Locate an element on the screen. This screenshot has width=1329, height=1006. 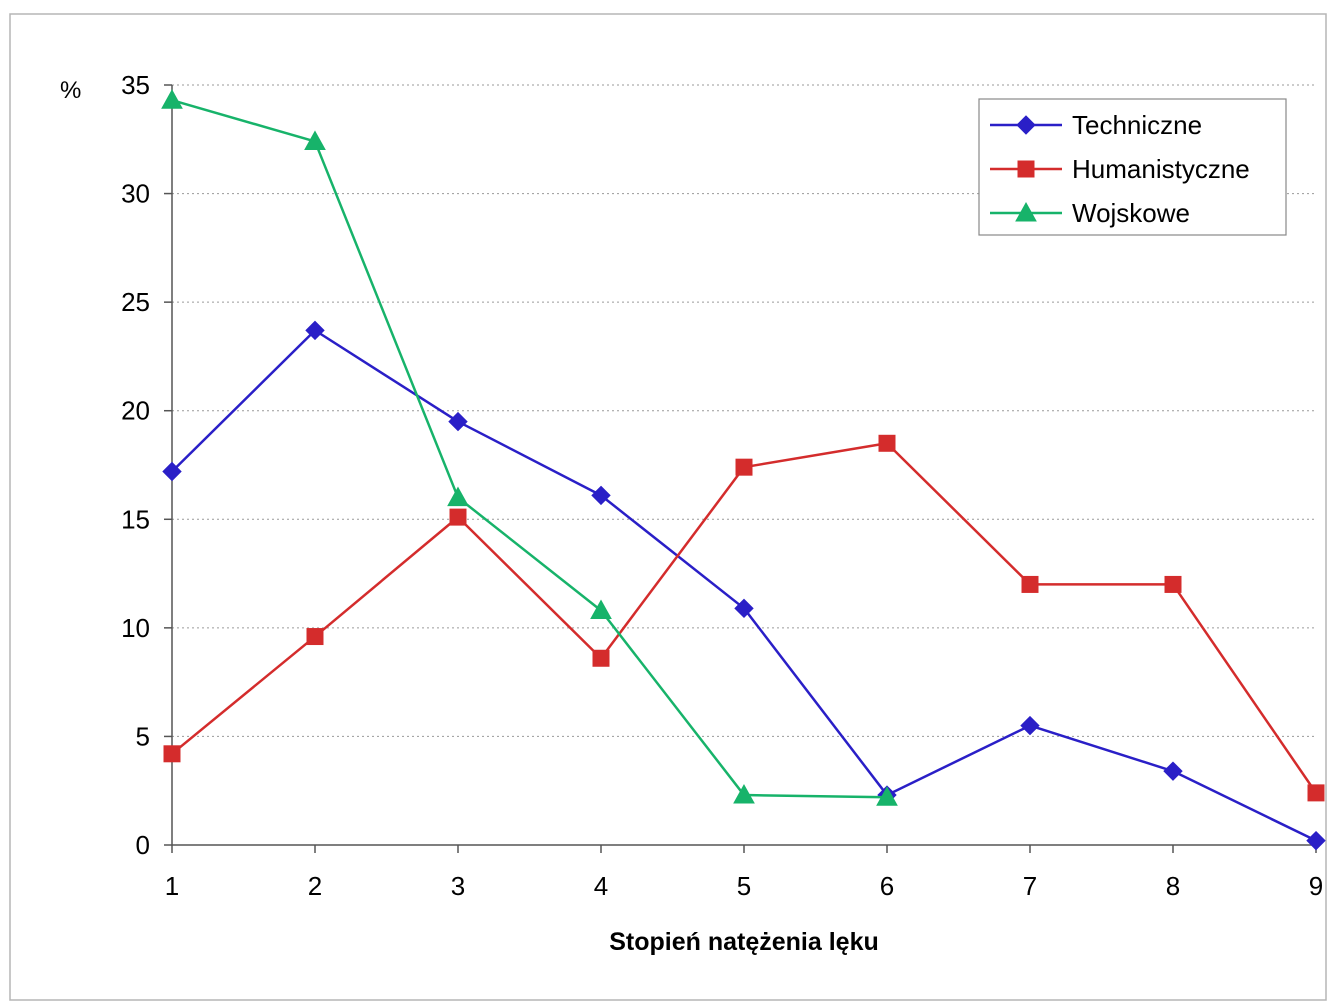
x-axis-ticks: 1 2 3 4 5 6 7 8 9 is located at coordinates (744, 873).